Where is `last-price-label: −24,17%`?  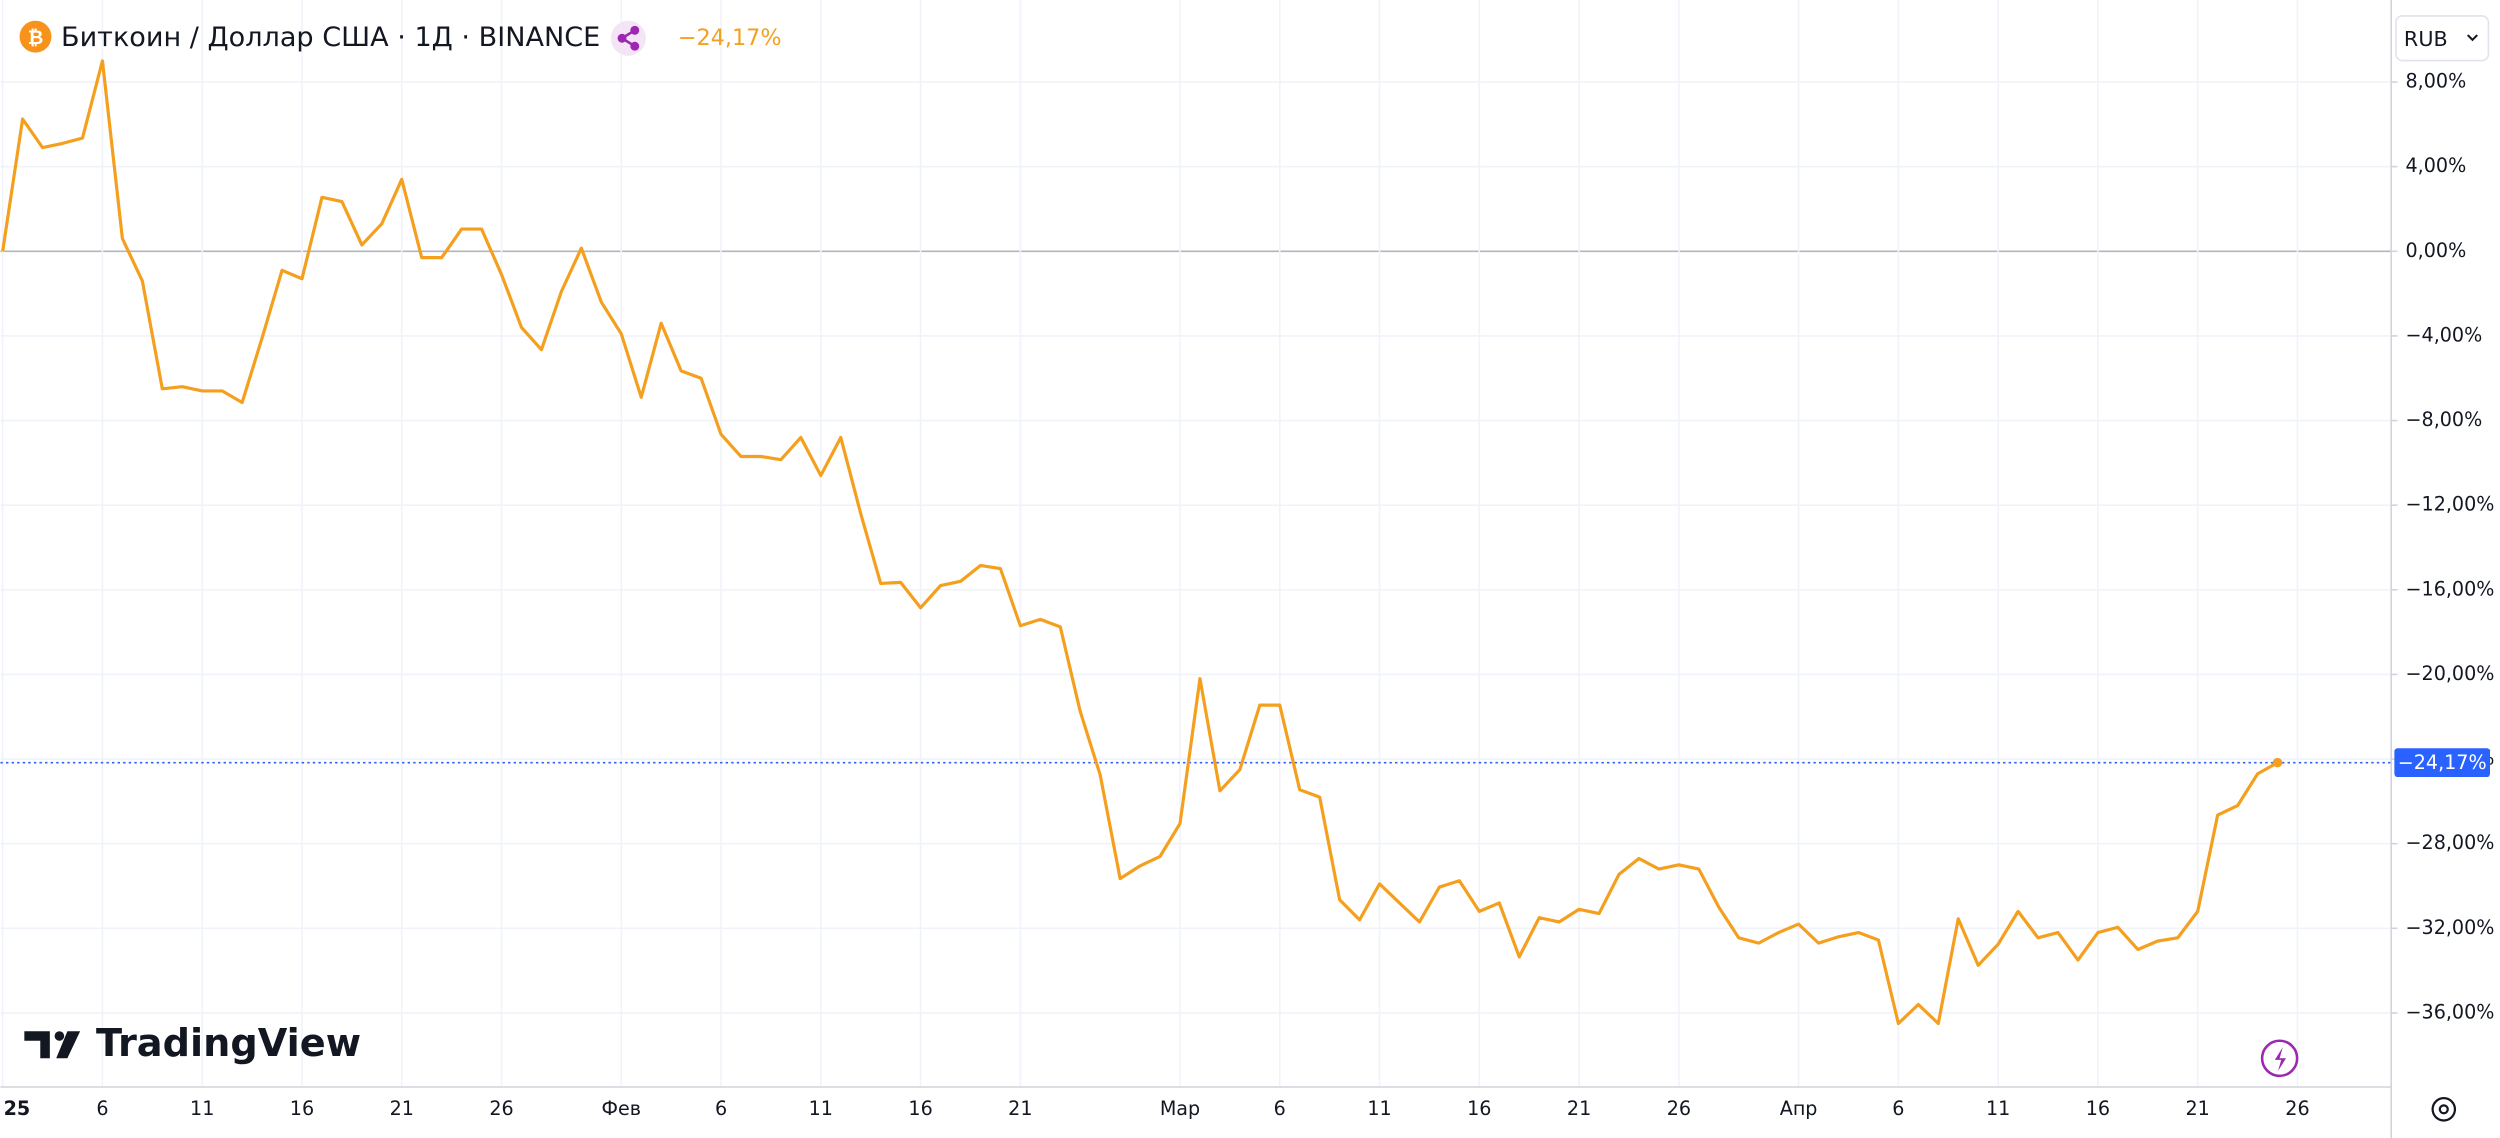
last-price-label: −24,17% is located at coordinates (2442, 762).